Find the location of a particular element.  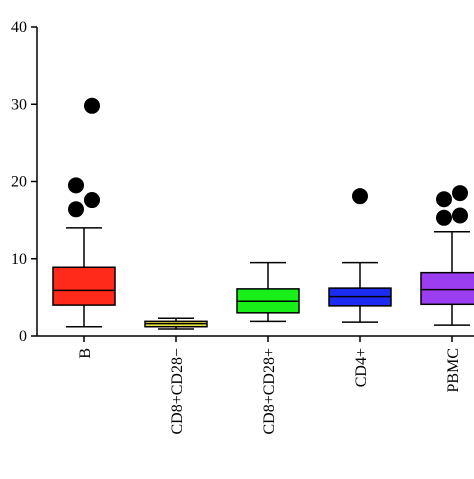

y-tick-label: 20 is located at coordinates (19, 182).